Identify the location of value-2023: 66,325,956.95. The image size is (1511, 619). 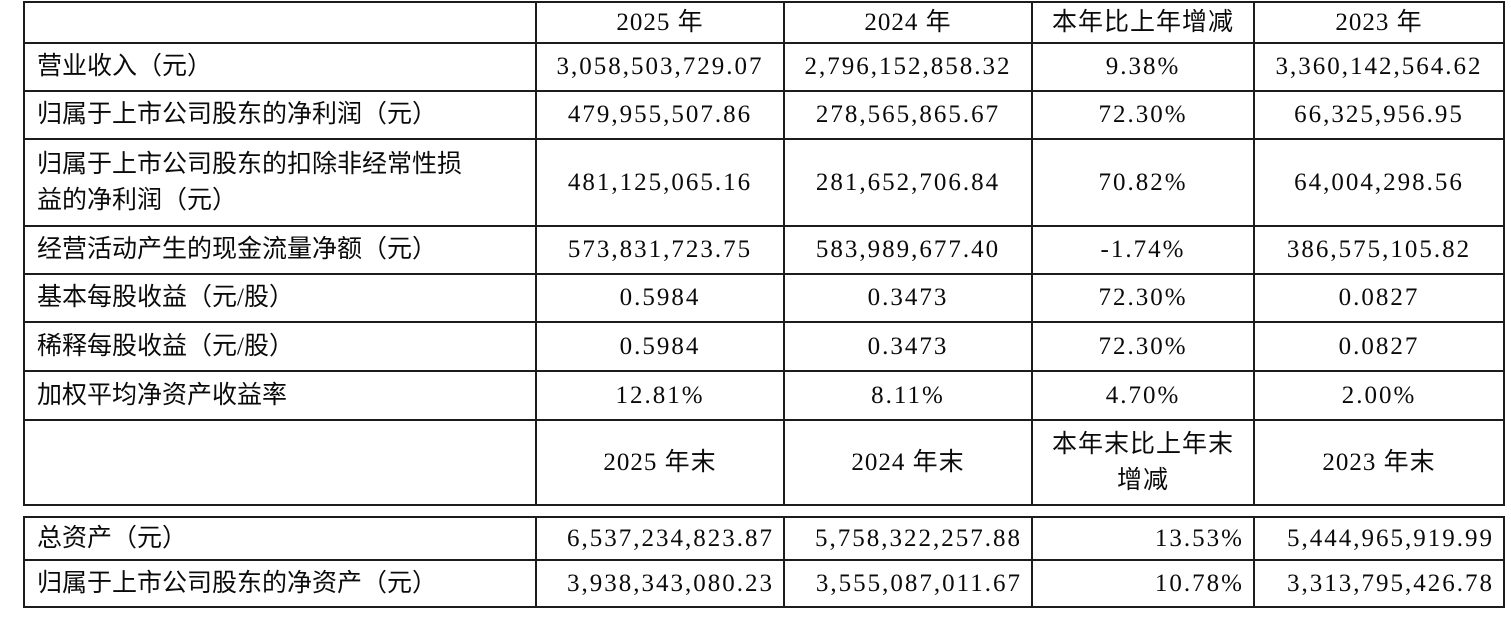
(1379, 115).